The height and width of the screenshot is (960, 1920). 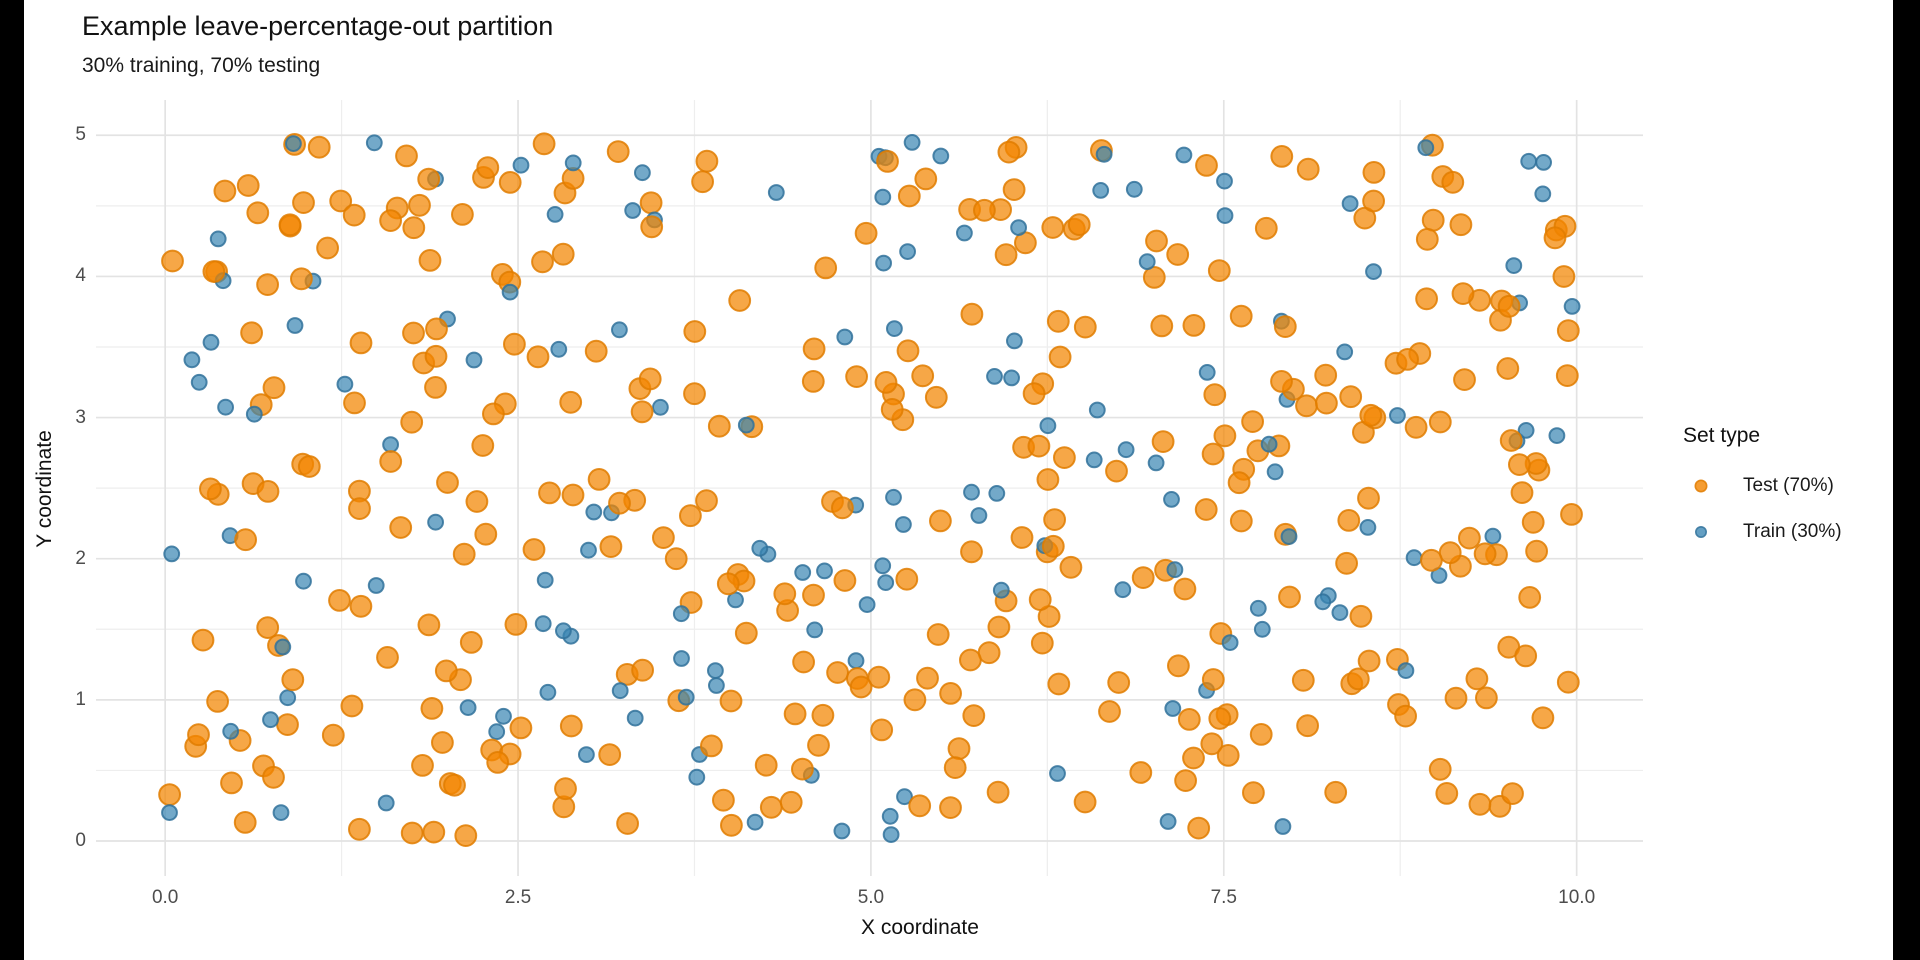 I want to click on y-tick-label: 3, so click(x=80, y=417).